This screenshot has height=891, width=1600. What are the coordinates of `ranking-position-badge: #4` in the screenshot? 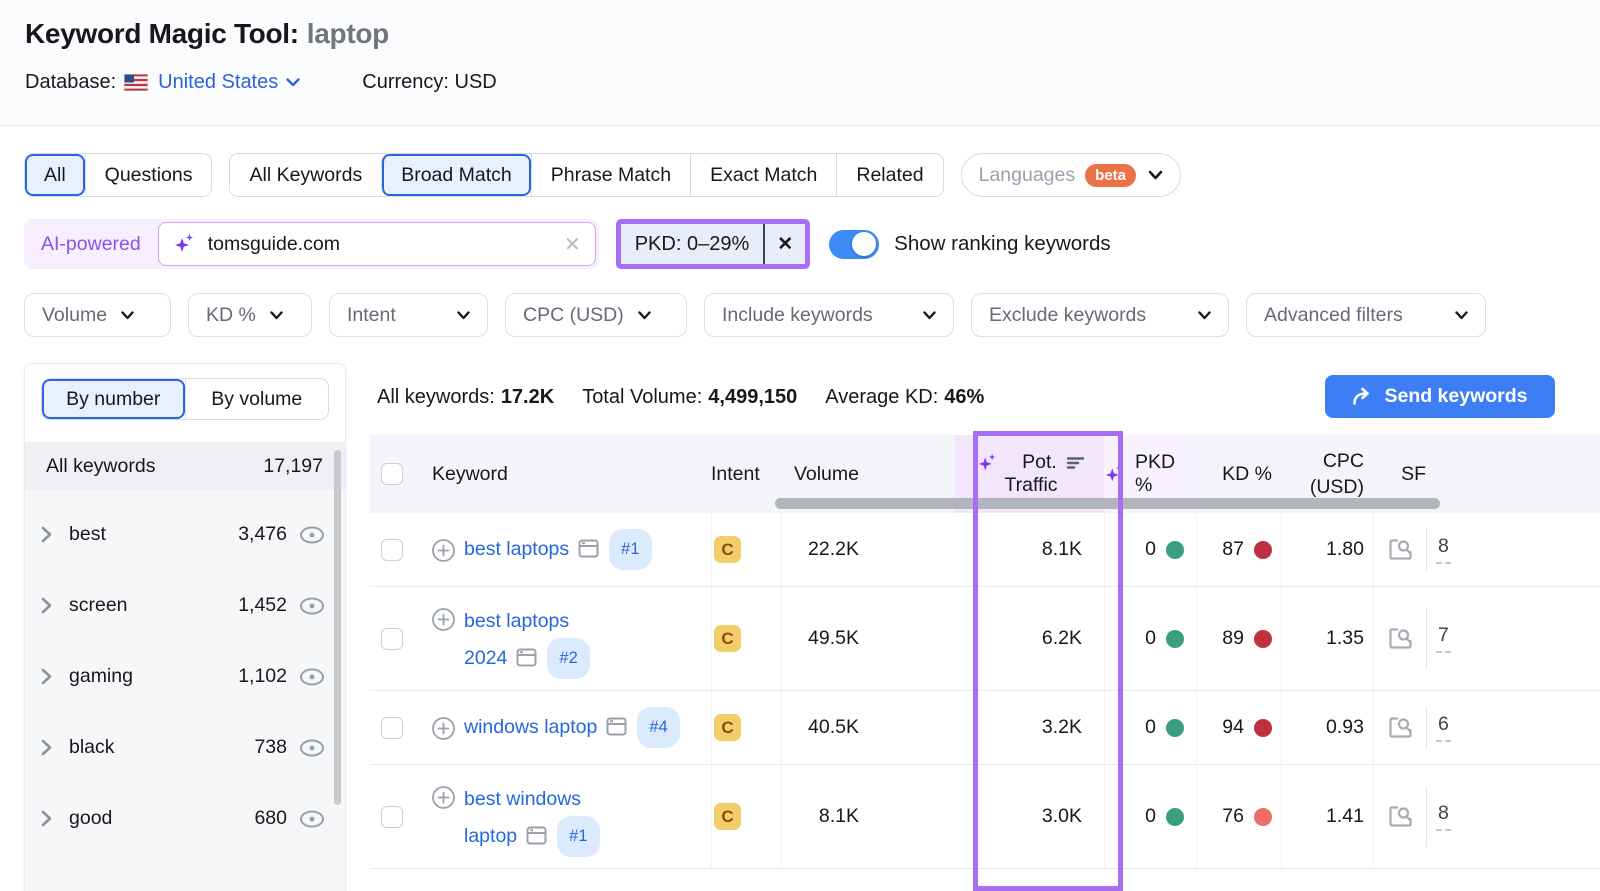 It's located at (658, 727).